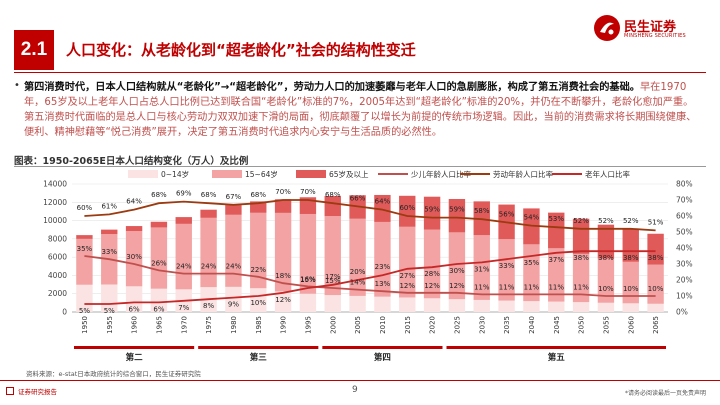 The width and height of the screenshot is (720, 405). Describe the element at coordinates (258, 270) in the screenshot. I see `data-label: 22%` at that location.